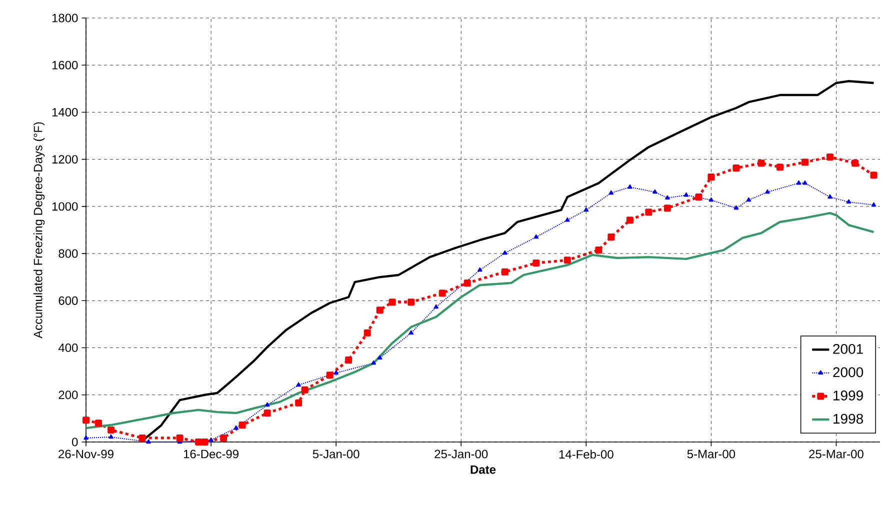 This screenshot has height=506, width=887. What do you see at coordinates (65, 18) in the screenshot?
I see `y-tick-label: 1800` at bounding box center [65, 18].